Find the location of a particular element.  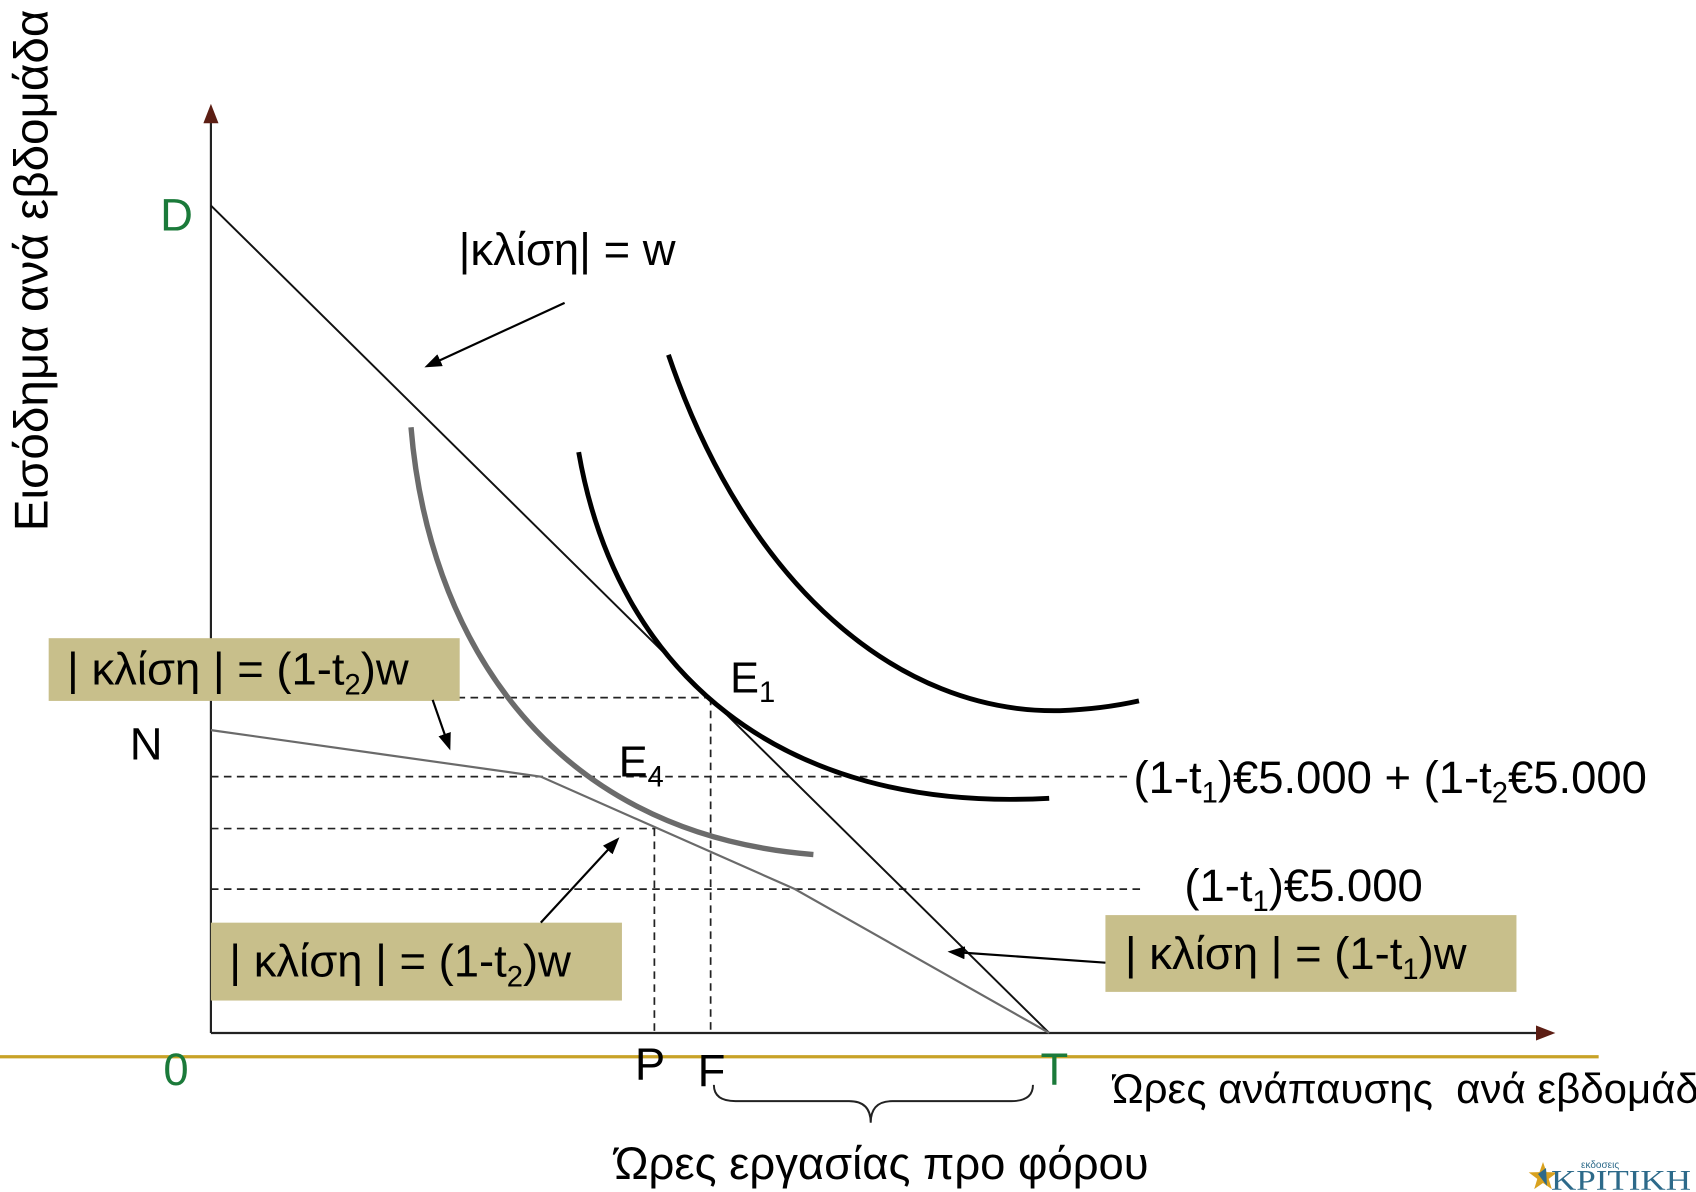

point-label-n: N is located at coordinates (146, 743).